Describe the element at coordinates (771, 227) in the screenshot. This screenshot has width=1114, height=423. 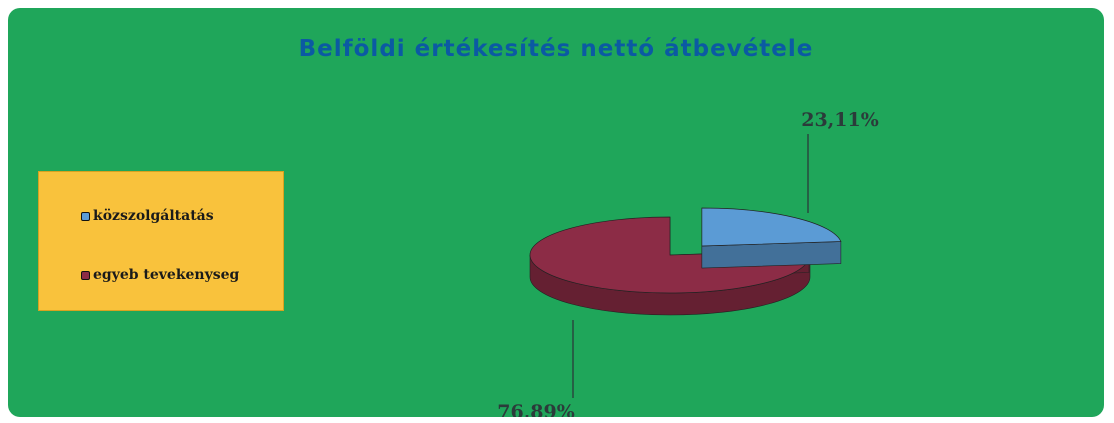
I see `pie-top-kozszolgaltatas` at that location.